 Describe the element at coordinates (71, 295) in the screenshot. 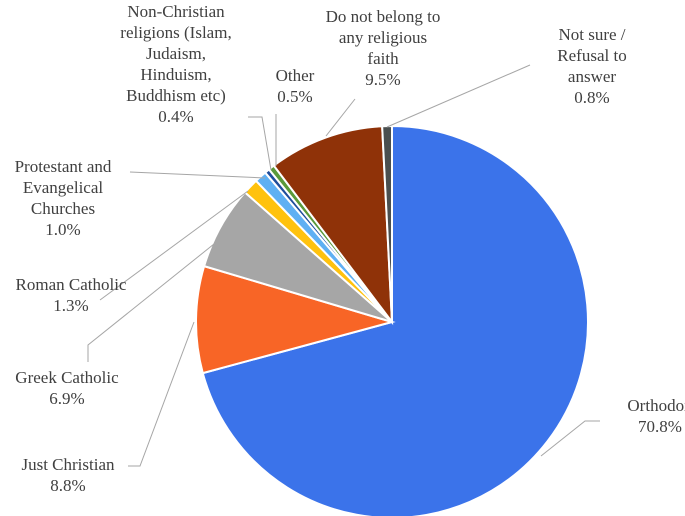

I see `label-roman-catholic: Roman Catholic 1.3%` at that location.